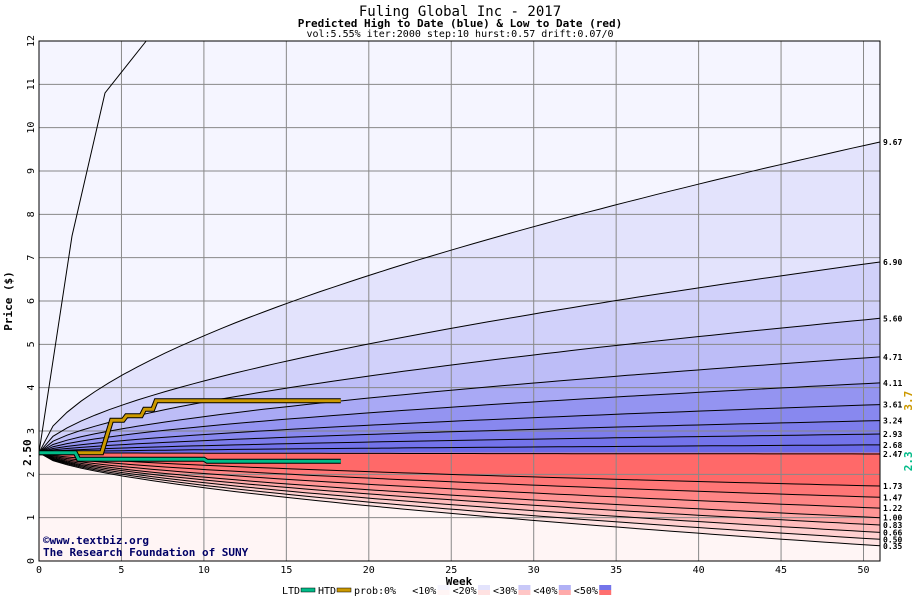 This screenshot has width=920, height=600. I want to click on legend-item-label: <10%, so click(424, 591).